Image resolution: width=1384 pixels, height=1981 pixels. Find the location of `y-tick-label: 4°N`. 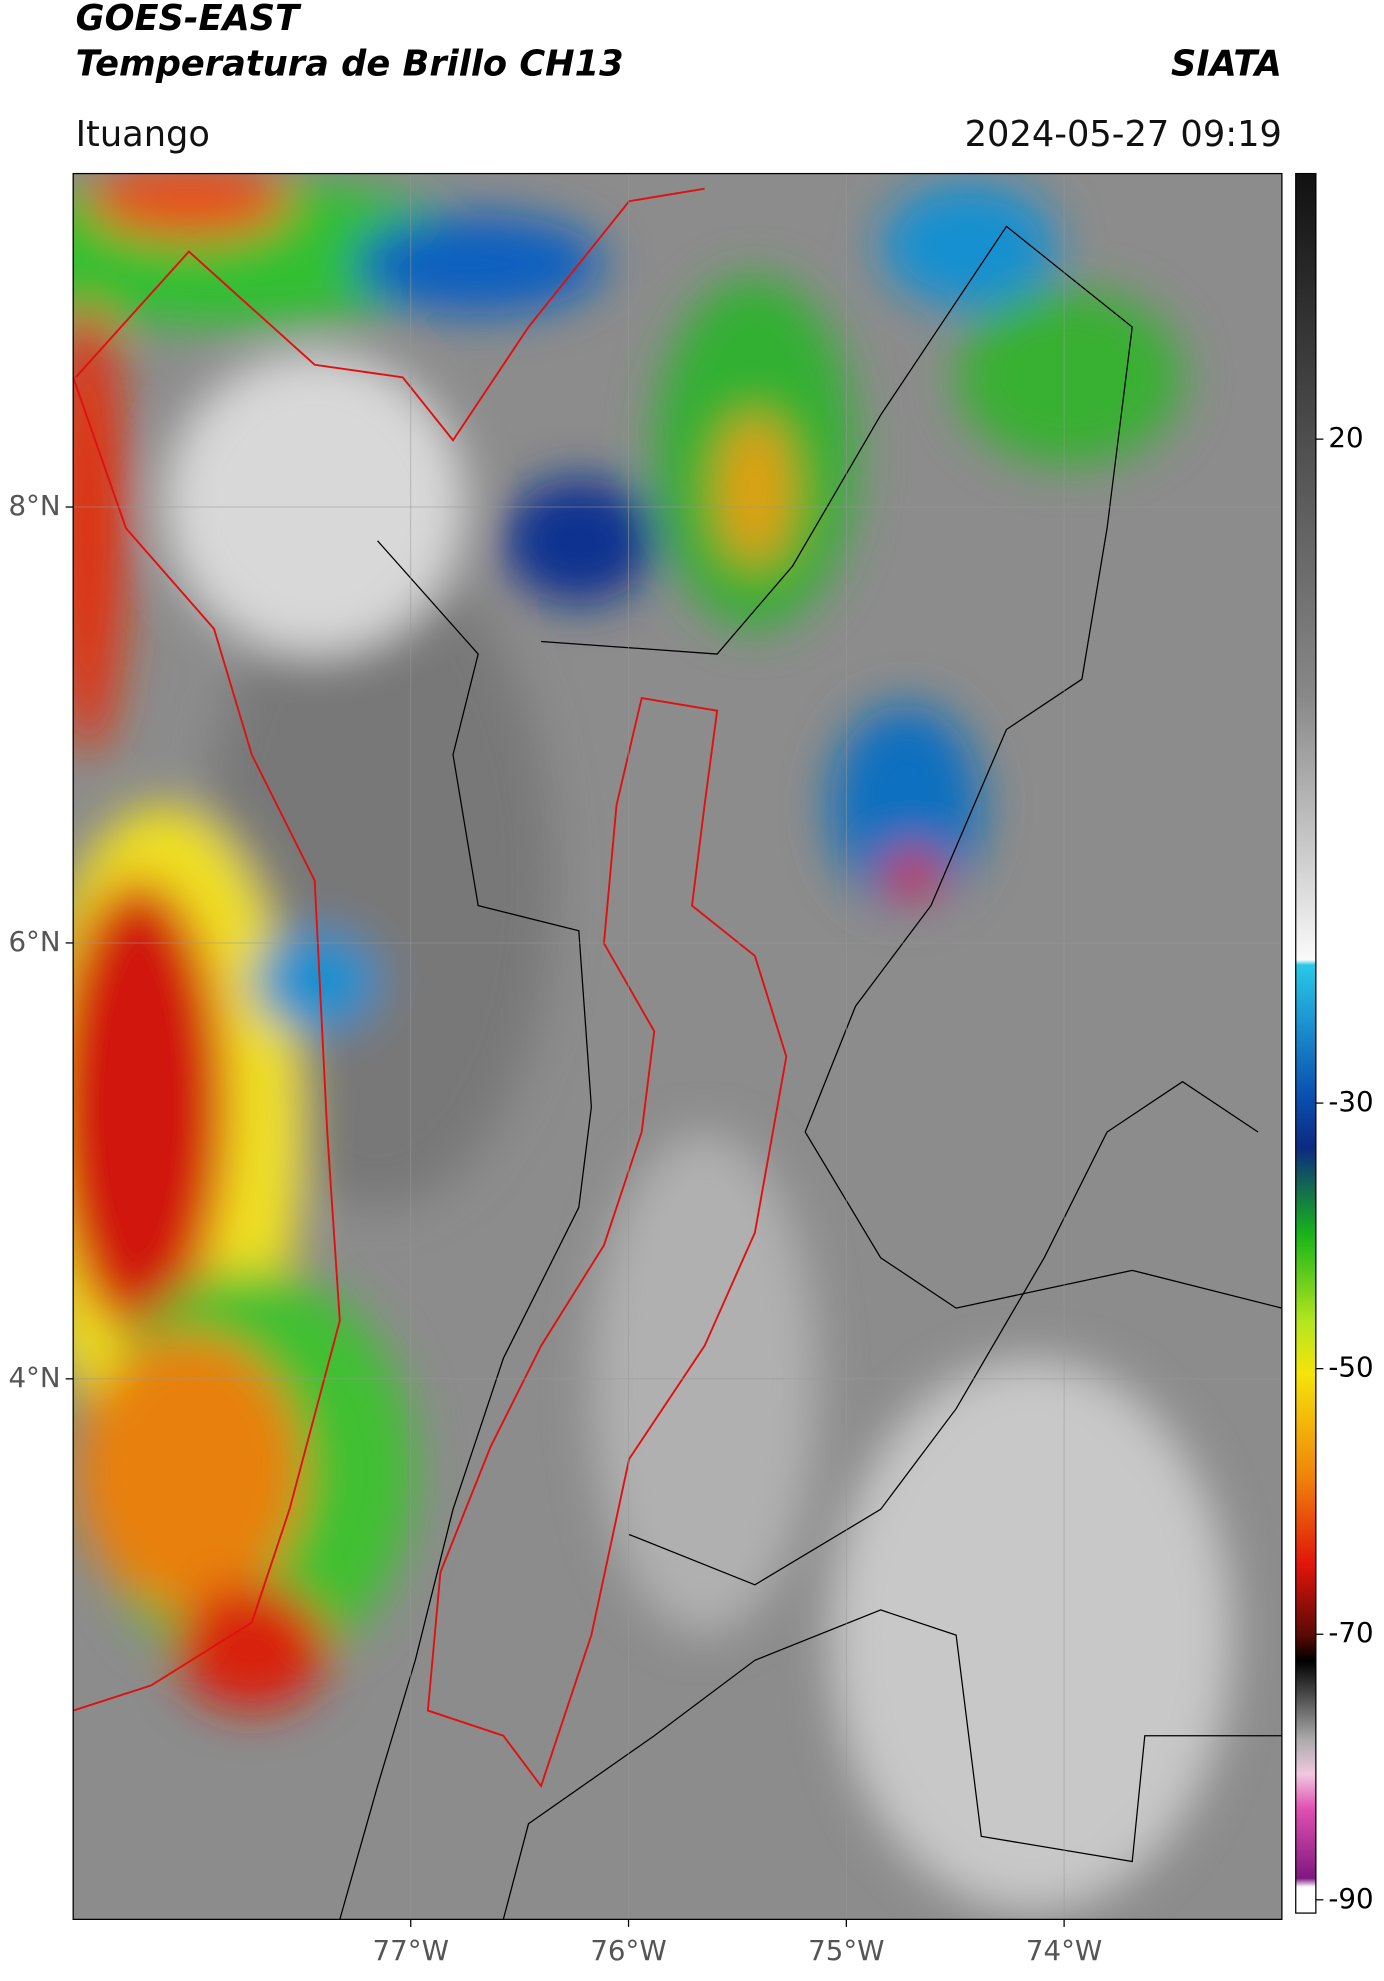

y-tick-label: 4°N is located at coordinates (34, 1377).